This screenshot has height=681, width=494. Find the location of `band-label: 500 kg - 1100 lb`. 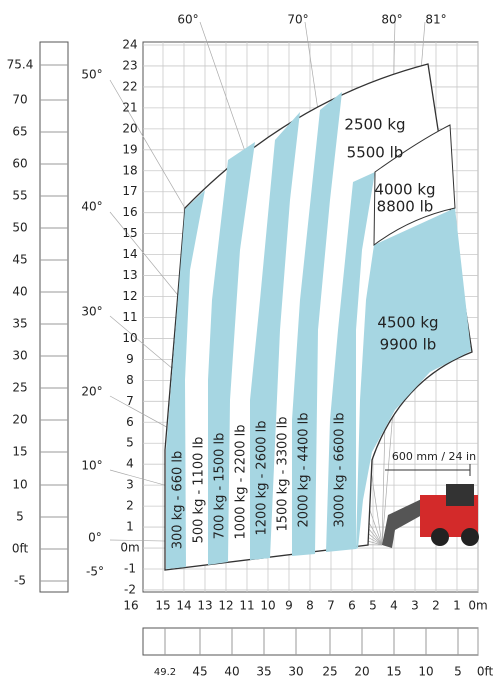

band-label: 500 kg - 1100 lb is located at coordinates (199, 490).